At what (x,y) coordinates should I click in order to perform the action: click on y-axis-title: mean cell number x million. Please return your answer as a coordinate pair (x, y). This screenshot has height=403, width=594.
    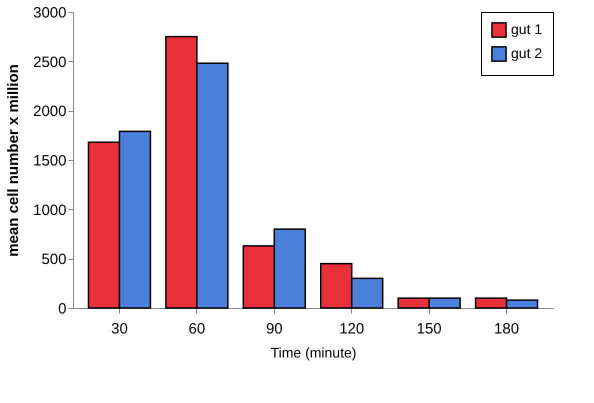
    Looking at the image, I should click on (13, 160).